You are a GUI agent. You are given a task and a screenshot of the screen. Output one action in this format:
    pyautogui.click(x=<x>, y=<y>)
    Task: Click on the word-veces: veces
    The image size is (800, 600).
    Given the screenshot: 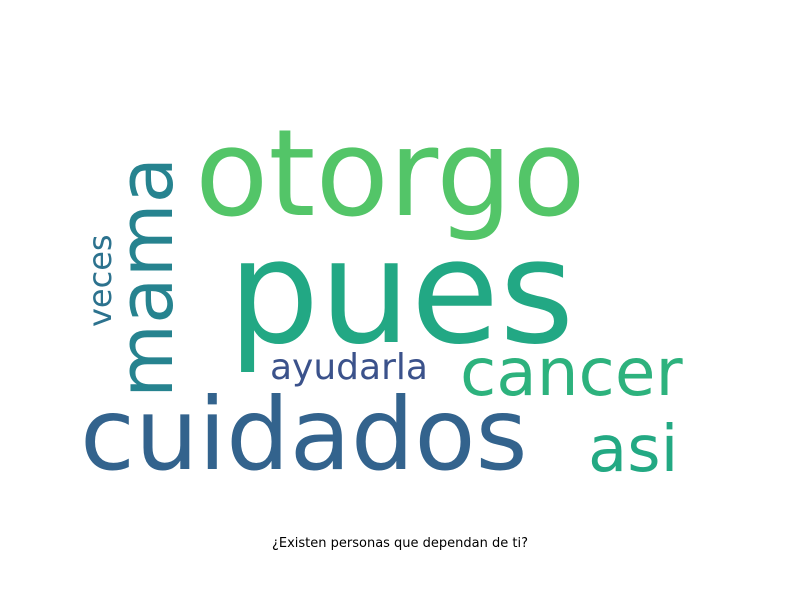 What is the action you would take?
    pyautogui.click(x=100, y=280)
    